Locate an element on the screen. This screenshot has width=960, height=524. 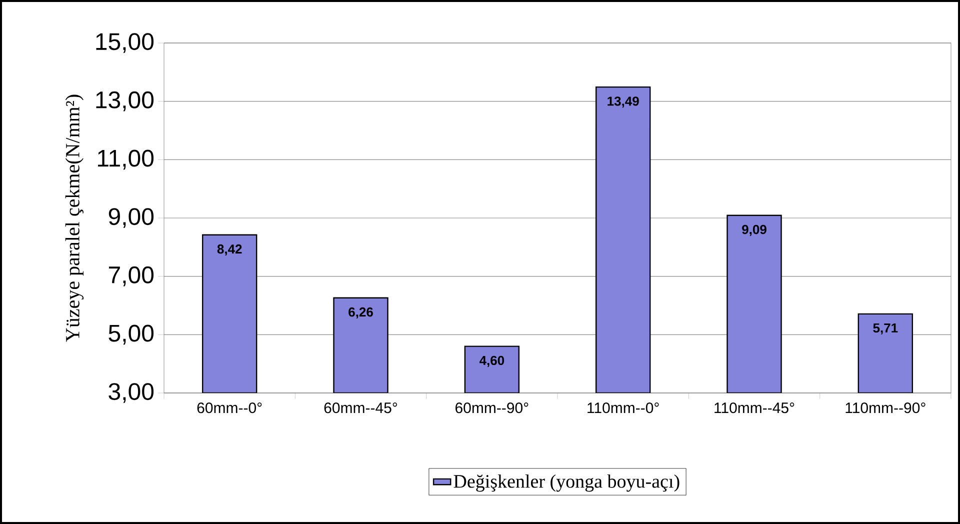
legend-label: Değişkenler (yonga boyu-açı) is located at coordinates (567, 483).